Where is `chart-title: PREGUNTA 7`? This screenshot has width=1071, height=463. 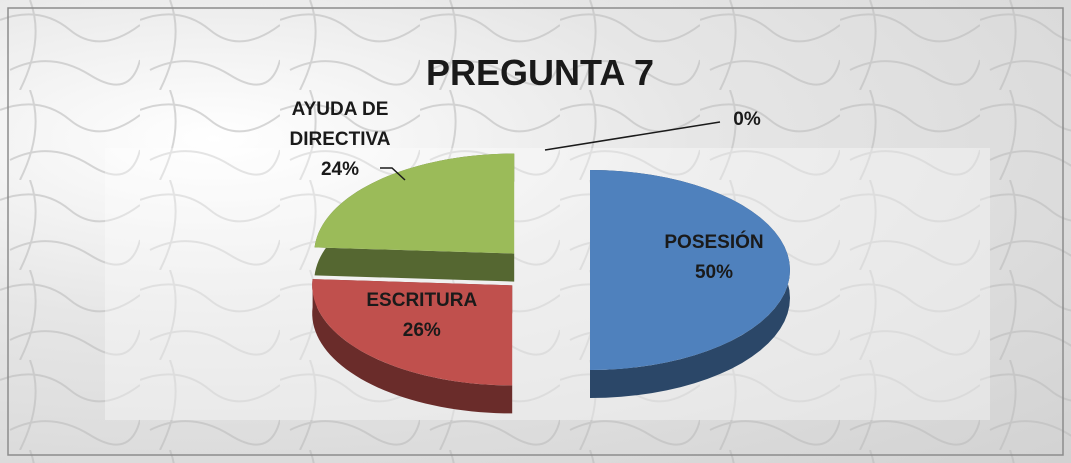 chart-title: PREGUNTA 7 is located at coordinates (540, 72).